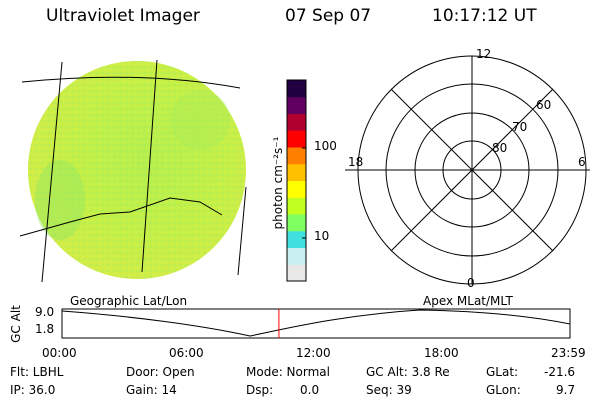 The width and height of the screenshot is (600, 400). What do you see at coordinates (45, 329) in the screenshot?
I see `altitude-y-min: 1.8` at bounding box center [45, 329].